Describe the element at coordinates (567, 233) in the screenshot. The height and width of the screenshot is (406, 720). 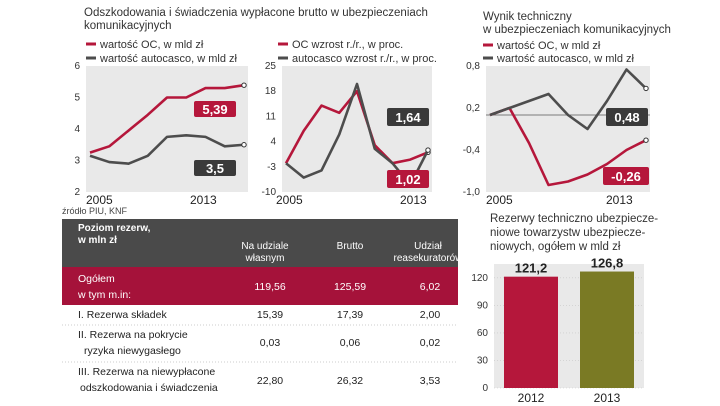
I see `chart4-title-line2: niowe towarzystw ubezpiecze-` at that location.